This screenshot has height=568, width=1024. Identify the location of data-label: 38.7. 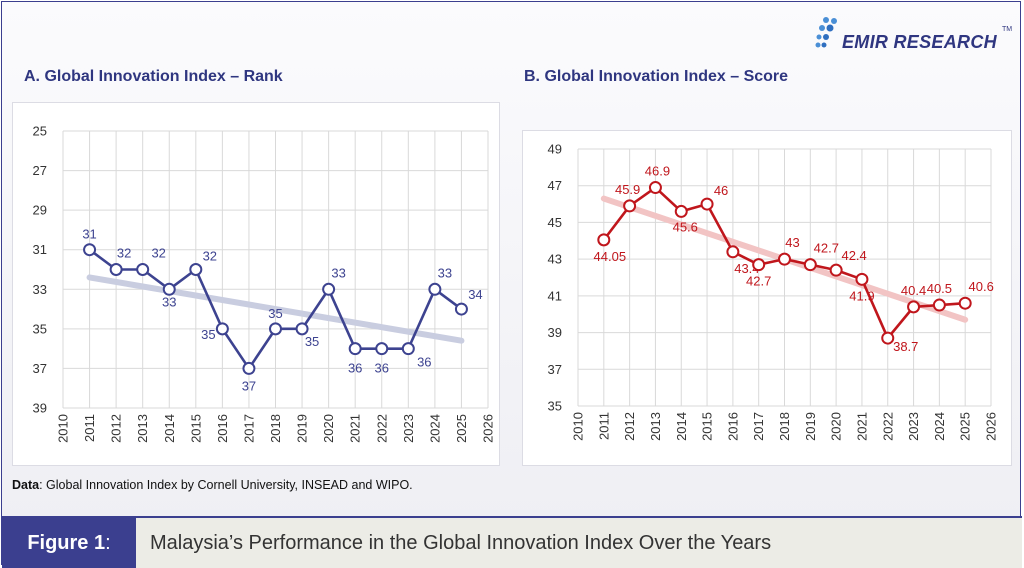
(905, 346).